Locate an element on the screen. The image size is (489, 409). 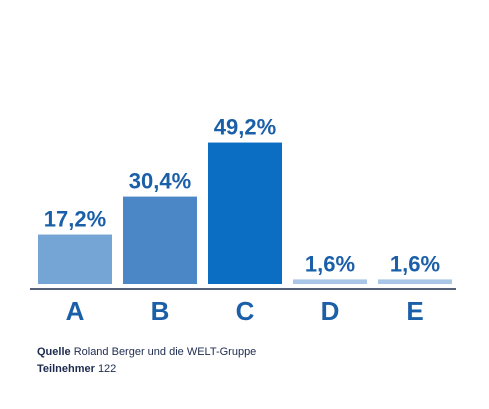
value-label-a: 17,2% is located at coordinates (75, 219).